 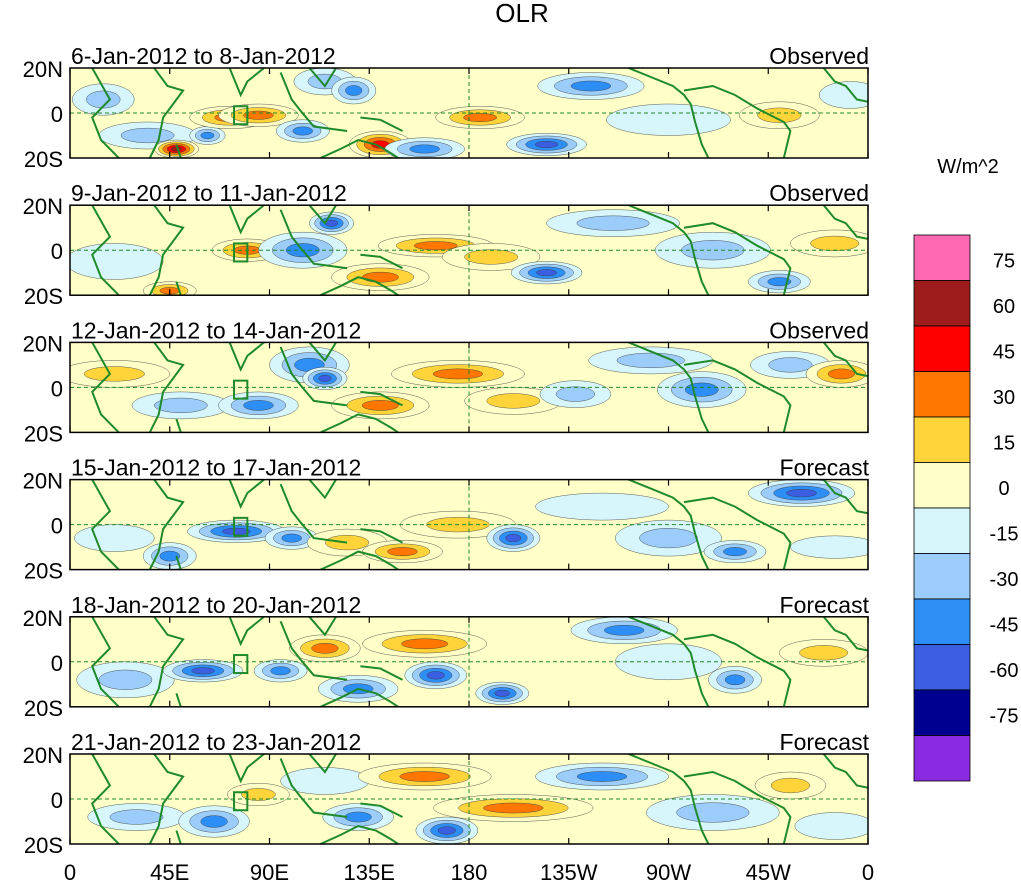 I want to click on panel-date-range: 21-Jan-2012 to 23-Jan-2012, so click(x=216, y=742).